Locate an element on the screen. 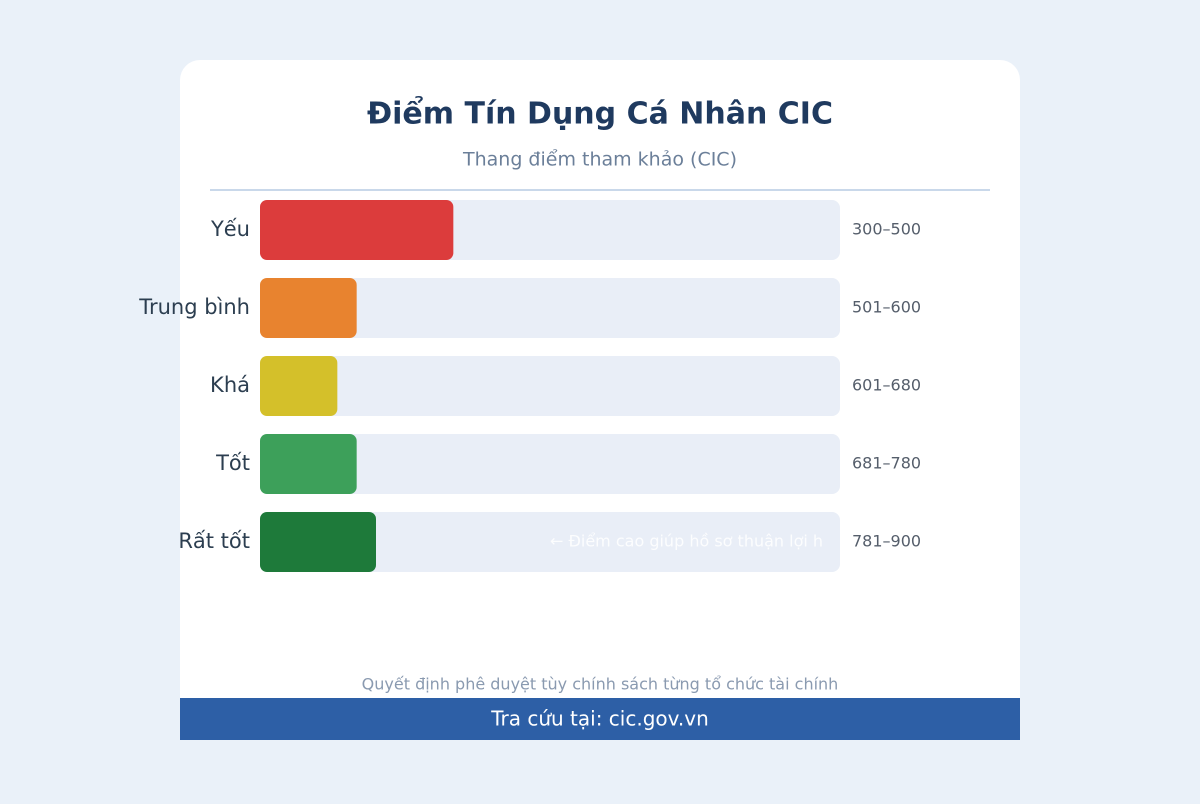  annotation: ← Điểm cao giúp hồ sơ thuận lợi h is located at coordinates (686, 541).